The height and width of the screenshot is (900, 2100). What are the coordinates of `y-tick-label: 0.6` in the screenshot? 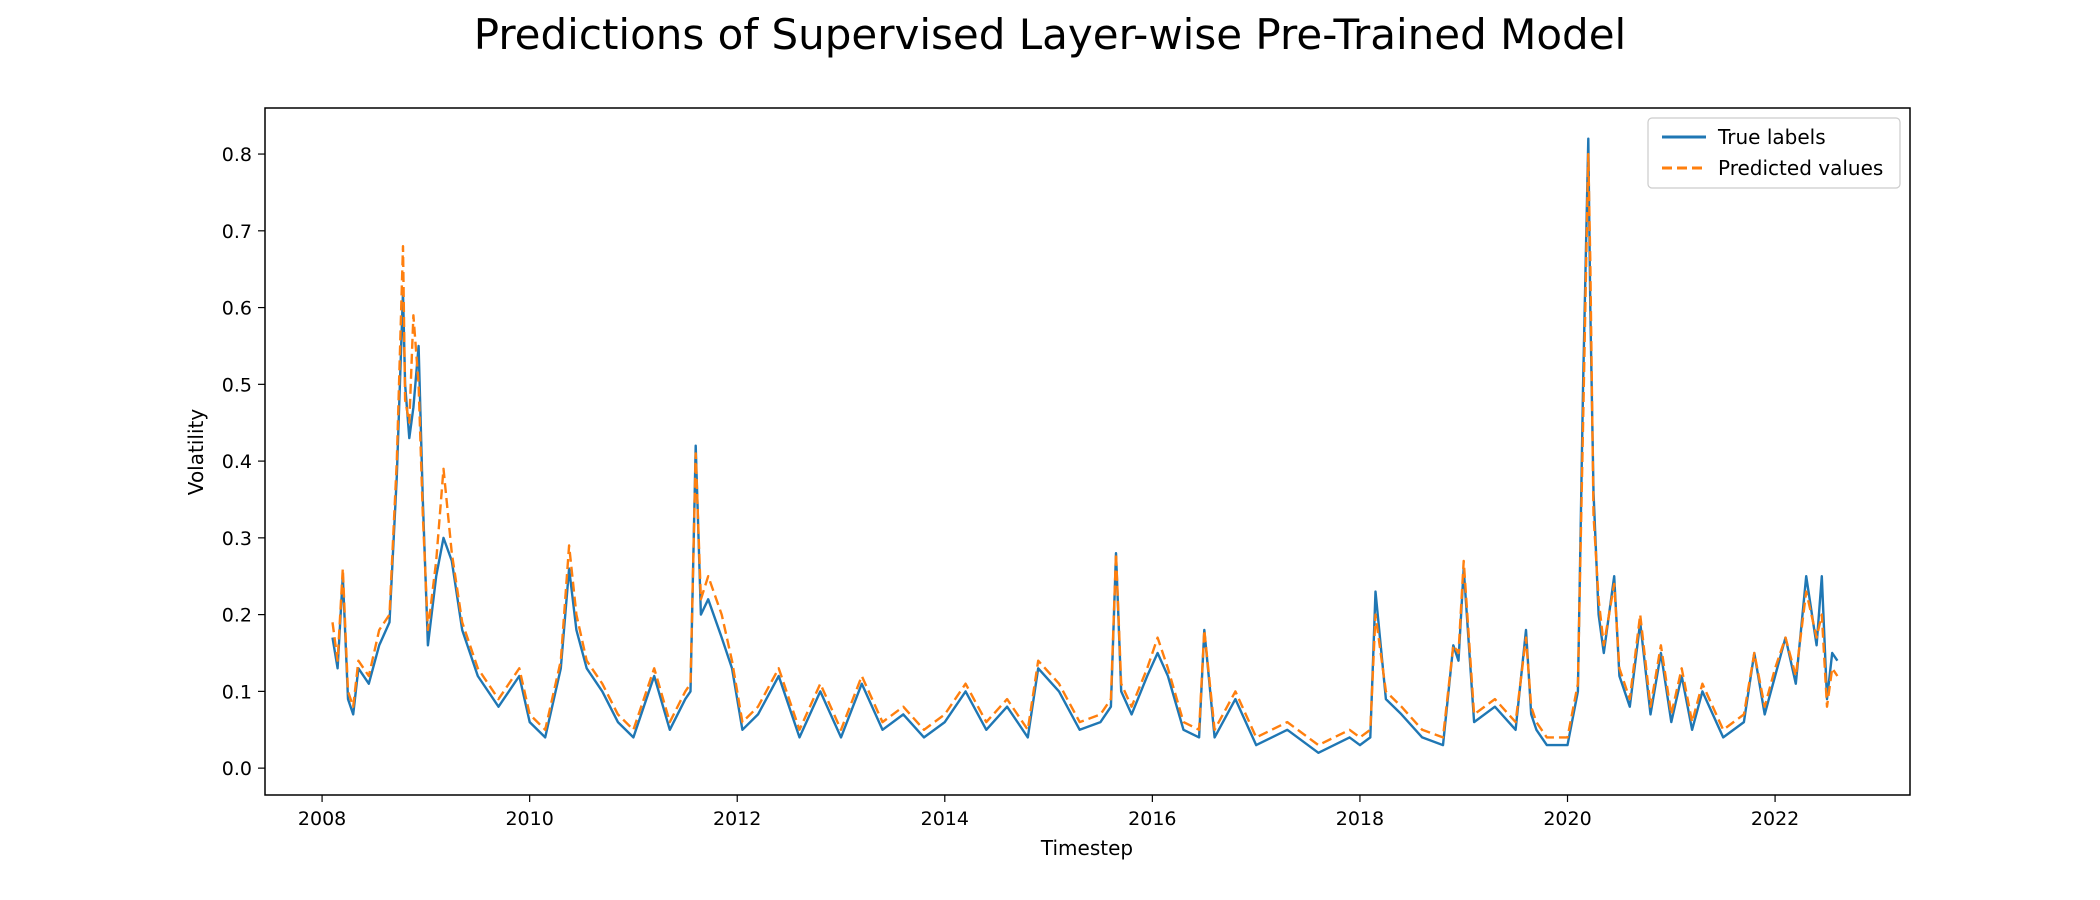 It's located at (237, 309).